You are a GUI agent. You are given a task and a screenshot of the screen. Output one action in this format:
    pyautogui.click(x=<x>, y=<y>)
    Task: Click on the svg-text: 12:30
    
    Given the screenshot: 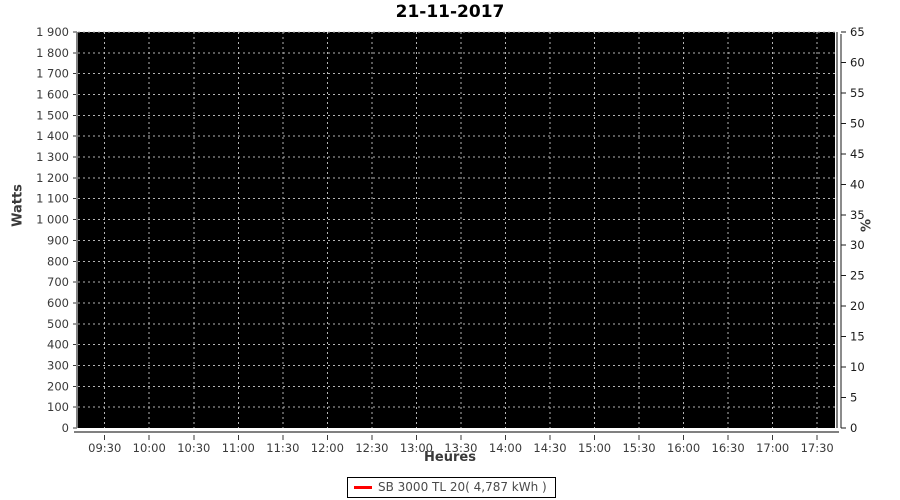 What is the action you would take?
    pyautogui.click(x=371, y=448)
    